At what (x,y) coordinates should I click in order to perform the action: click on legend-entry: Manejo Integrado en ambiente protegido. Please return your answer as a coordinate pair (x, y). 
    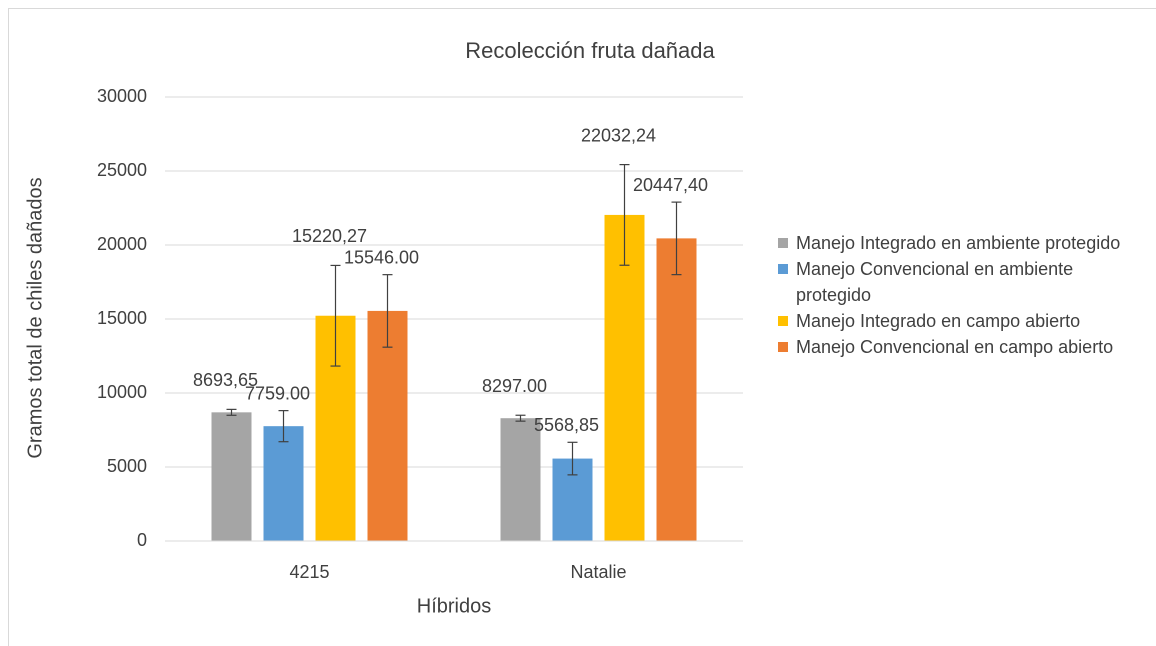
    Looking at the image, I should click on (963, 243).